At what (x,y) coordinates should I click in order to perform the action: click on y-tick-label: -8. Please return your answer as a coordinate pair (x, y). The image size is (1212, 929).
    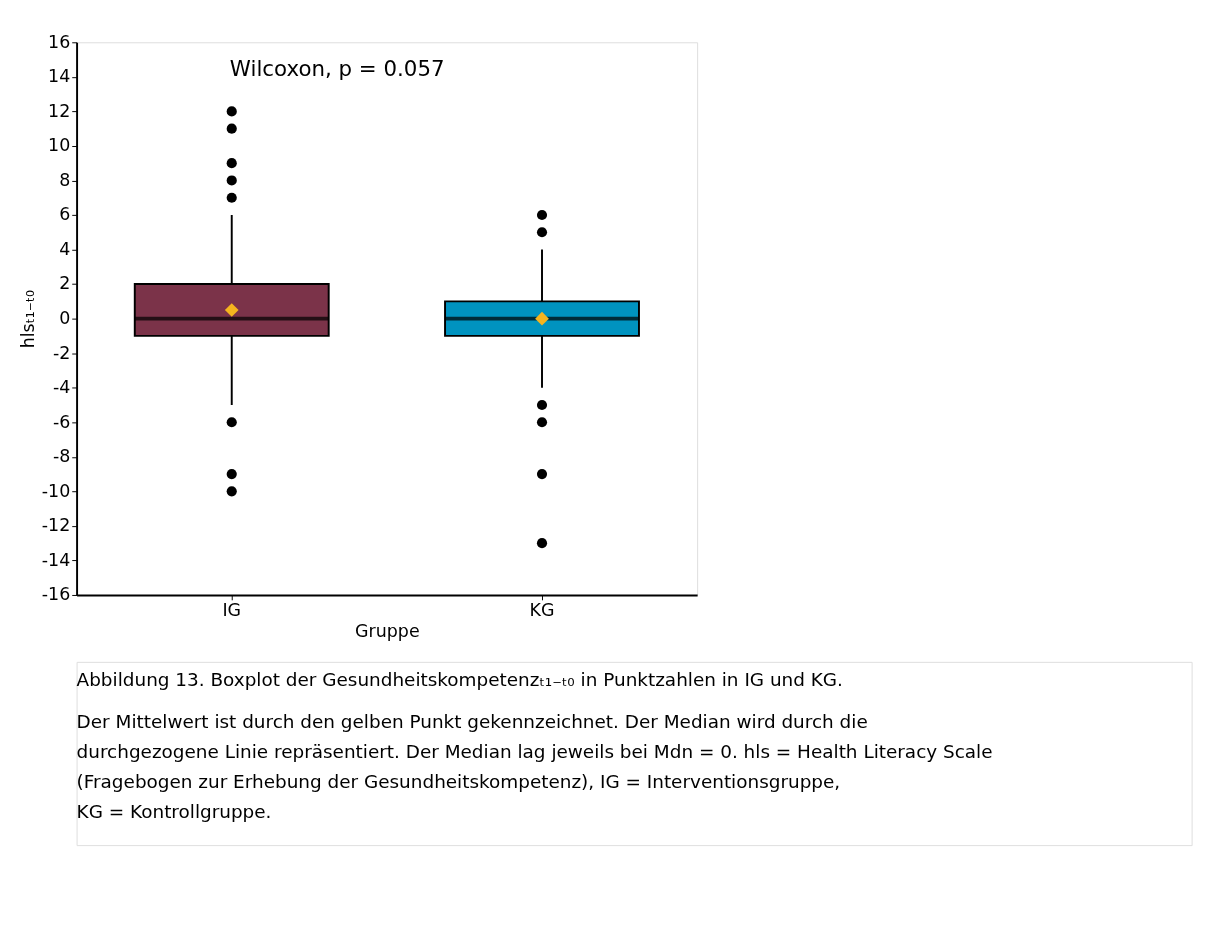
    Looking at the image, I should click on (61, 456).